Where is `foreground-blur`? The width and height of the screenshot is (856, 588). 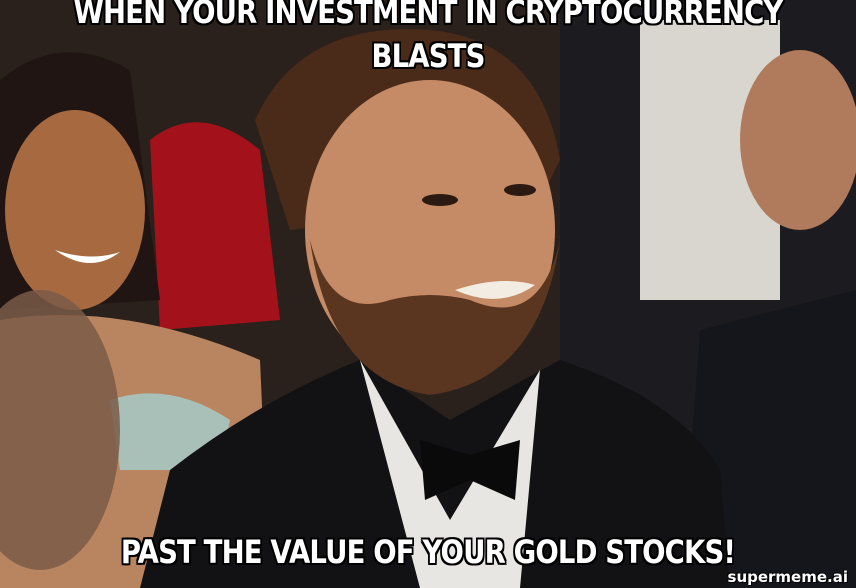 foreground-blur is located at coordinates (60, 430).